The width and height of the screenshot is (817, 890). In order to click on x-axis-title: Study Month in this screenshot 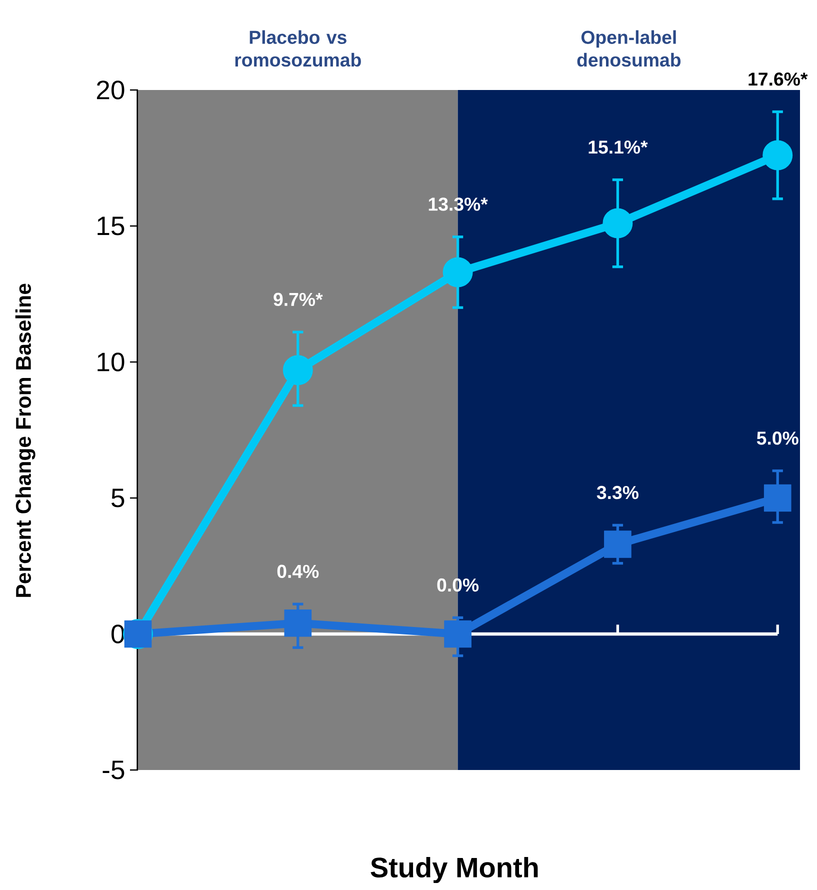, I will do `click(454, 870)`.